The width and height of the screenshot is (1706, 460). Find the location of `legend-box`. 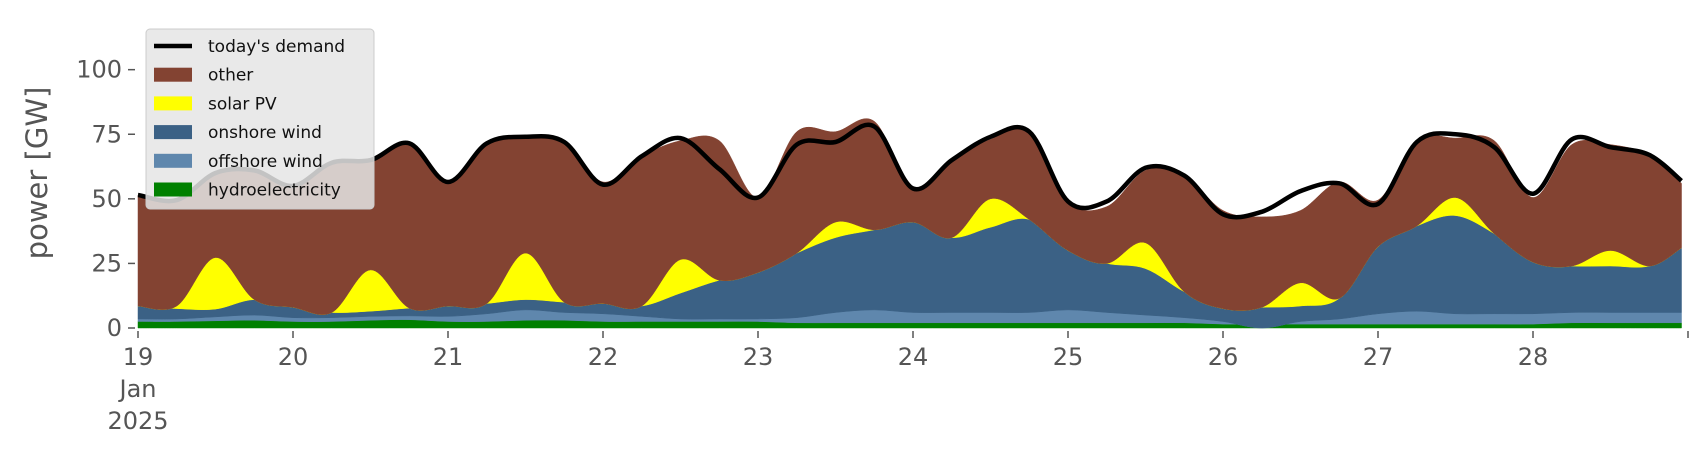

legend-box is located at coordinates (260, 119).